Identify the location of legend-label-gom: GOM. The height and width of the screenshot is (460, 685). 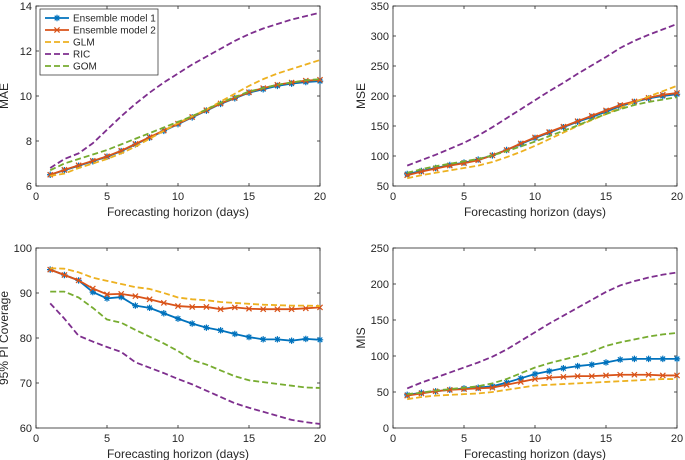
(85, 67).